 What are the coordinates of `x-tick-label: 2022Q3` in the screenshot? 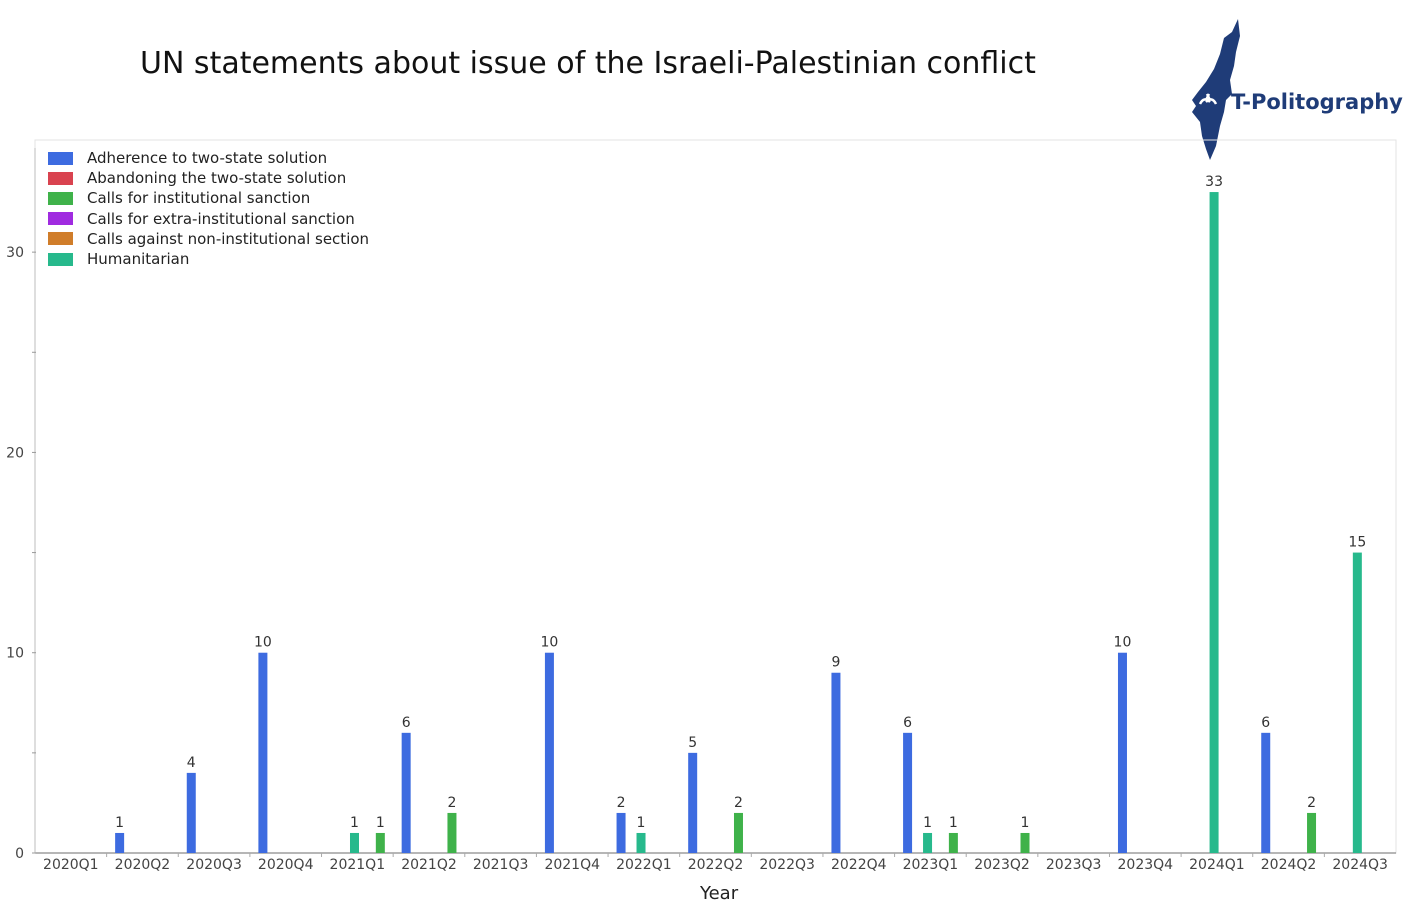 It's located at (787, 865).